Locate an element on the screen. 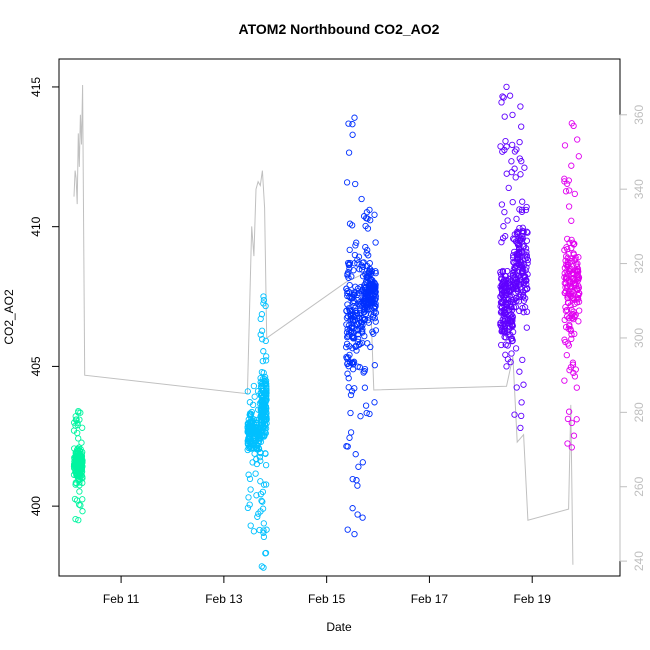 Image resolution: width=650 pixels, height=650 pixels. y-left-tick-label: 410 is located at coordinates (36, 226).